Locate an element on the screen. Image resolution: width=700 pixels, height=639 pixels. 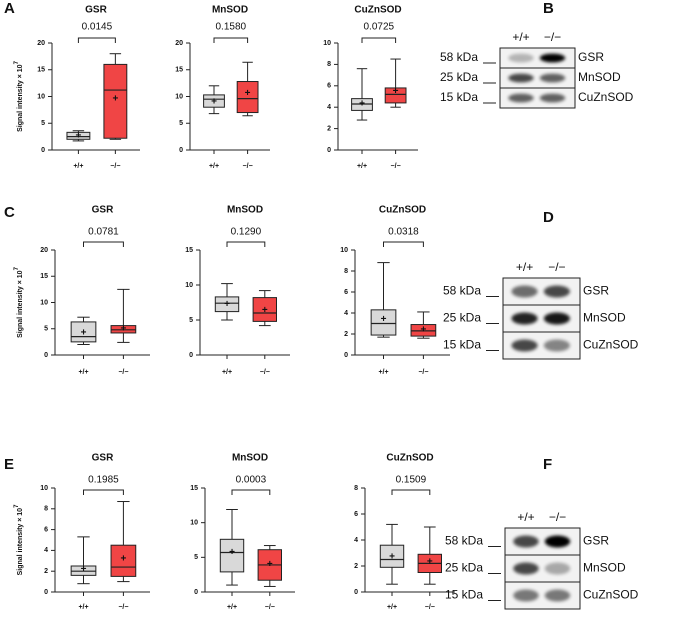
panel-label: B is located at coordinates (548, 8).